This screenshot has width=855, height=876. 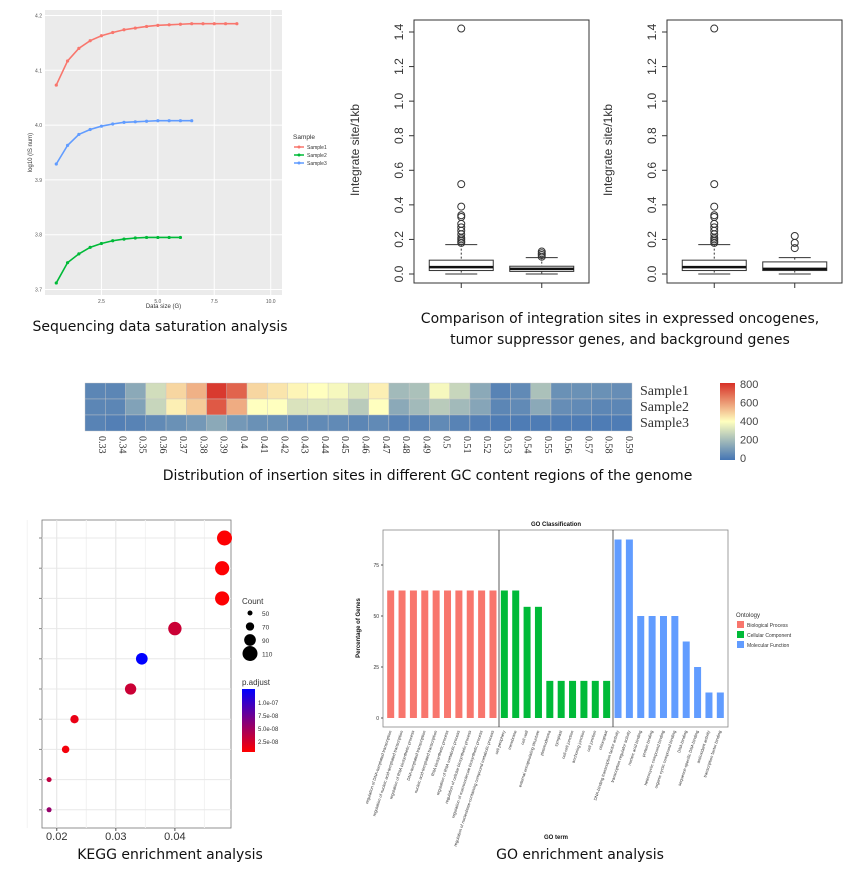 What do you see at coordinates (38, 181) in the screenshot?
I see `y-tick-label: 3.9` at bounding box center [38, 181].